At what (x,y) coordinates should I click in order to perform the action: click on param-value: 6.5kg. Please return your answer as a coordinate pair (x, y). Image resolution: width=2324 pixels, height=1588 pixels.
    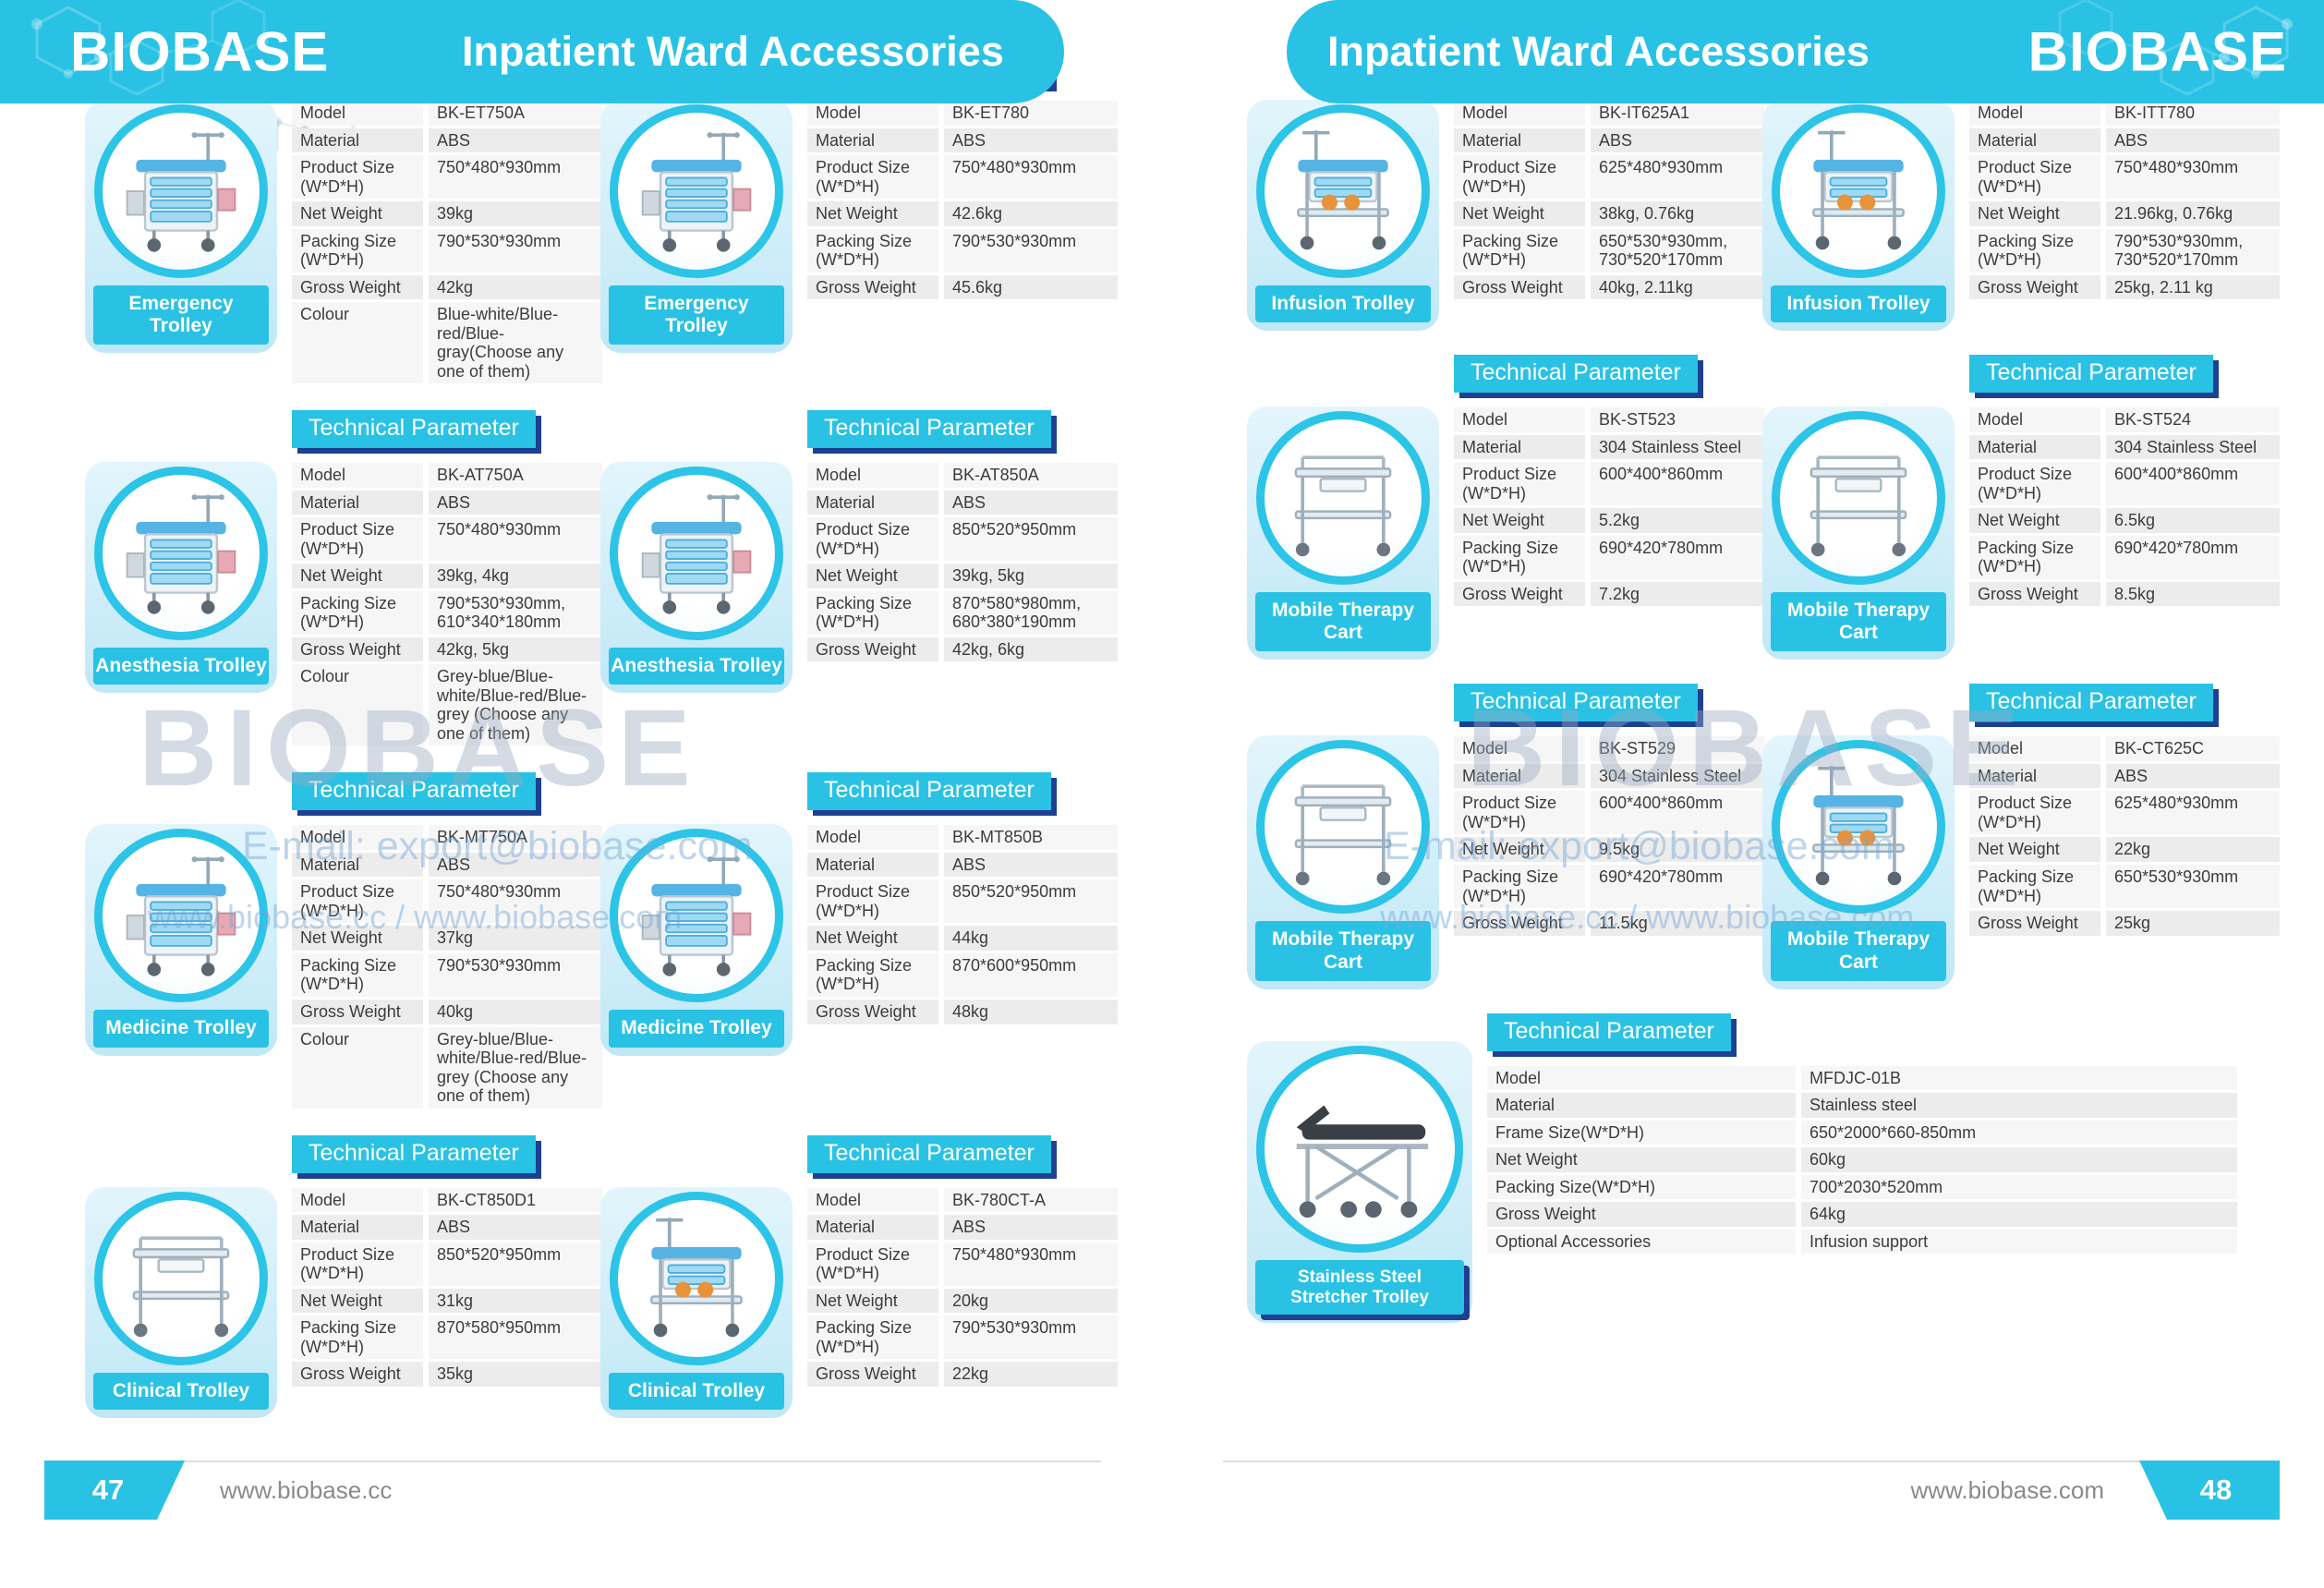
    Looking at the image, I should click on (2193, 520).